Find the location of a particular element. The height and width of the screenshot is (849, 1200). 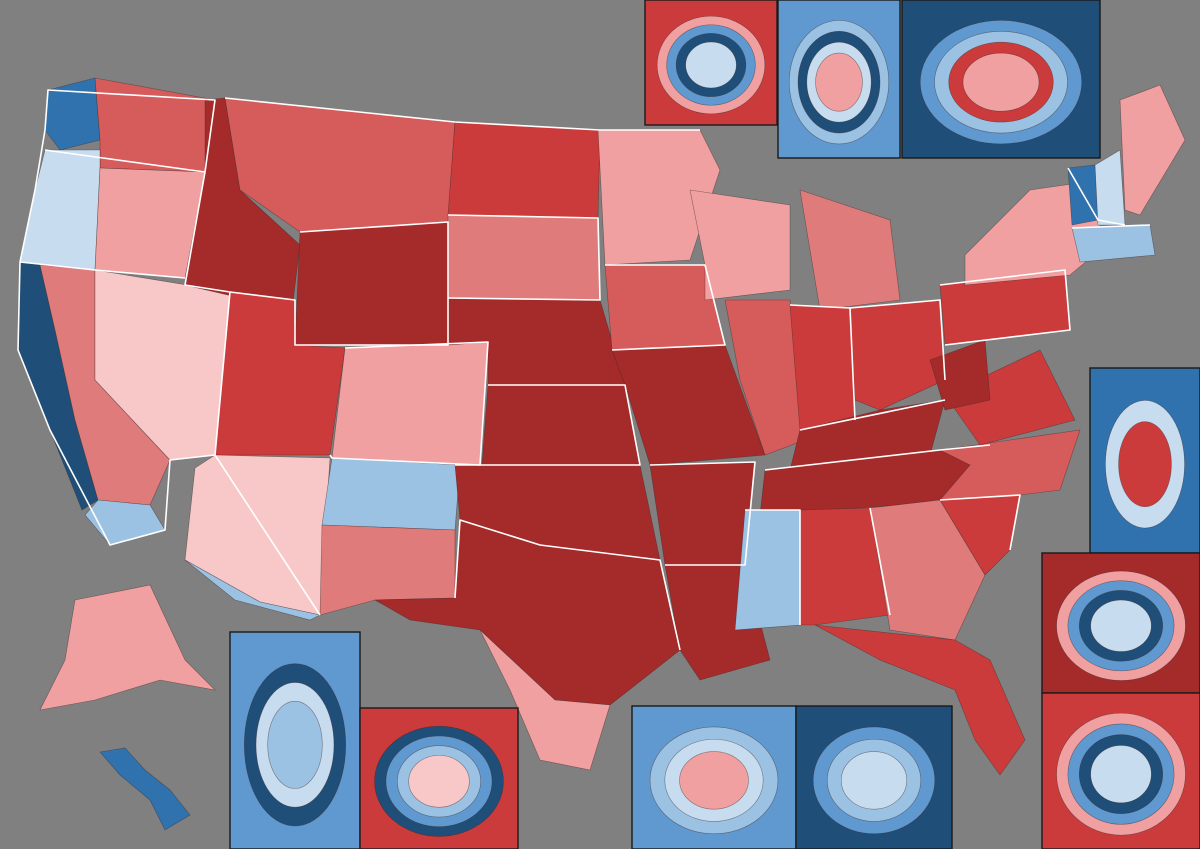

region-VA is located at coordinates (1010, 397).